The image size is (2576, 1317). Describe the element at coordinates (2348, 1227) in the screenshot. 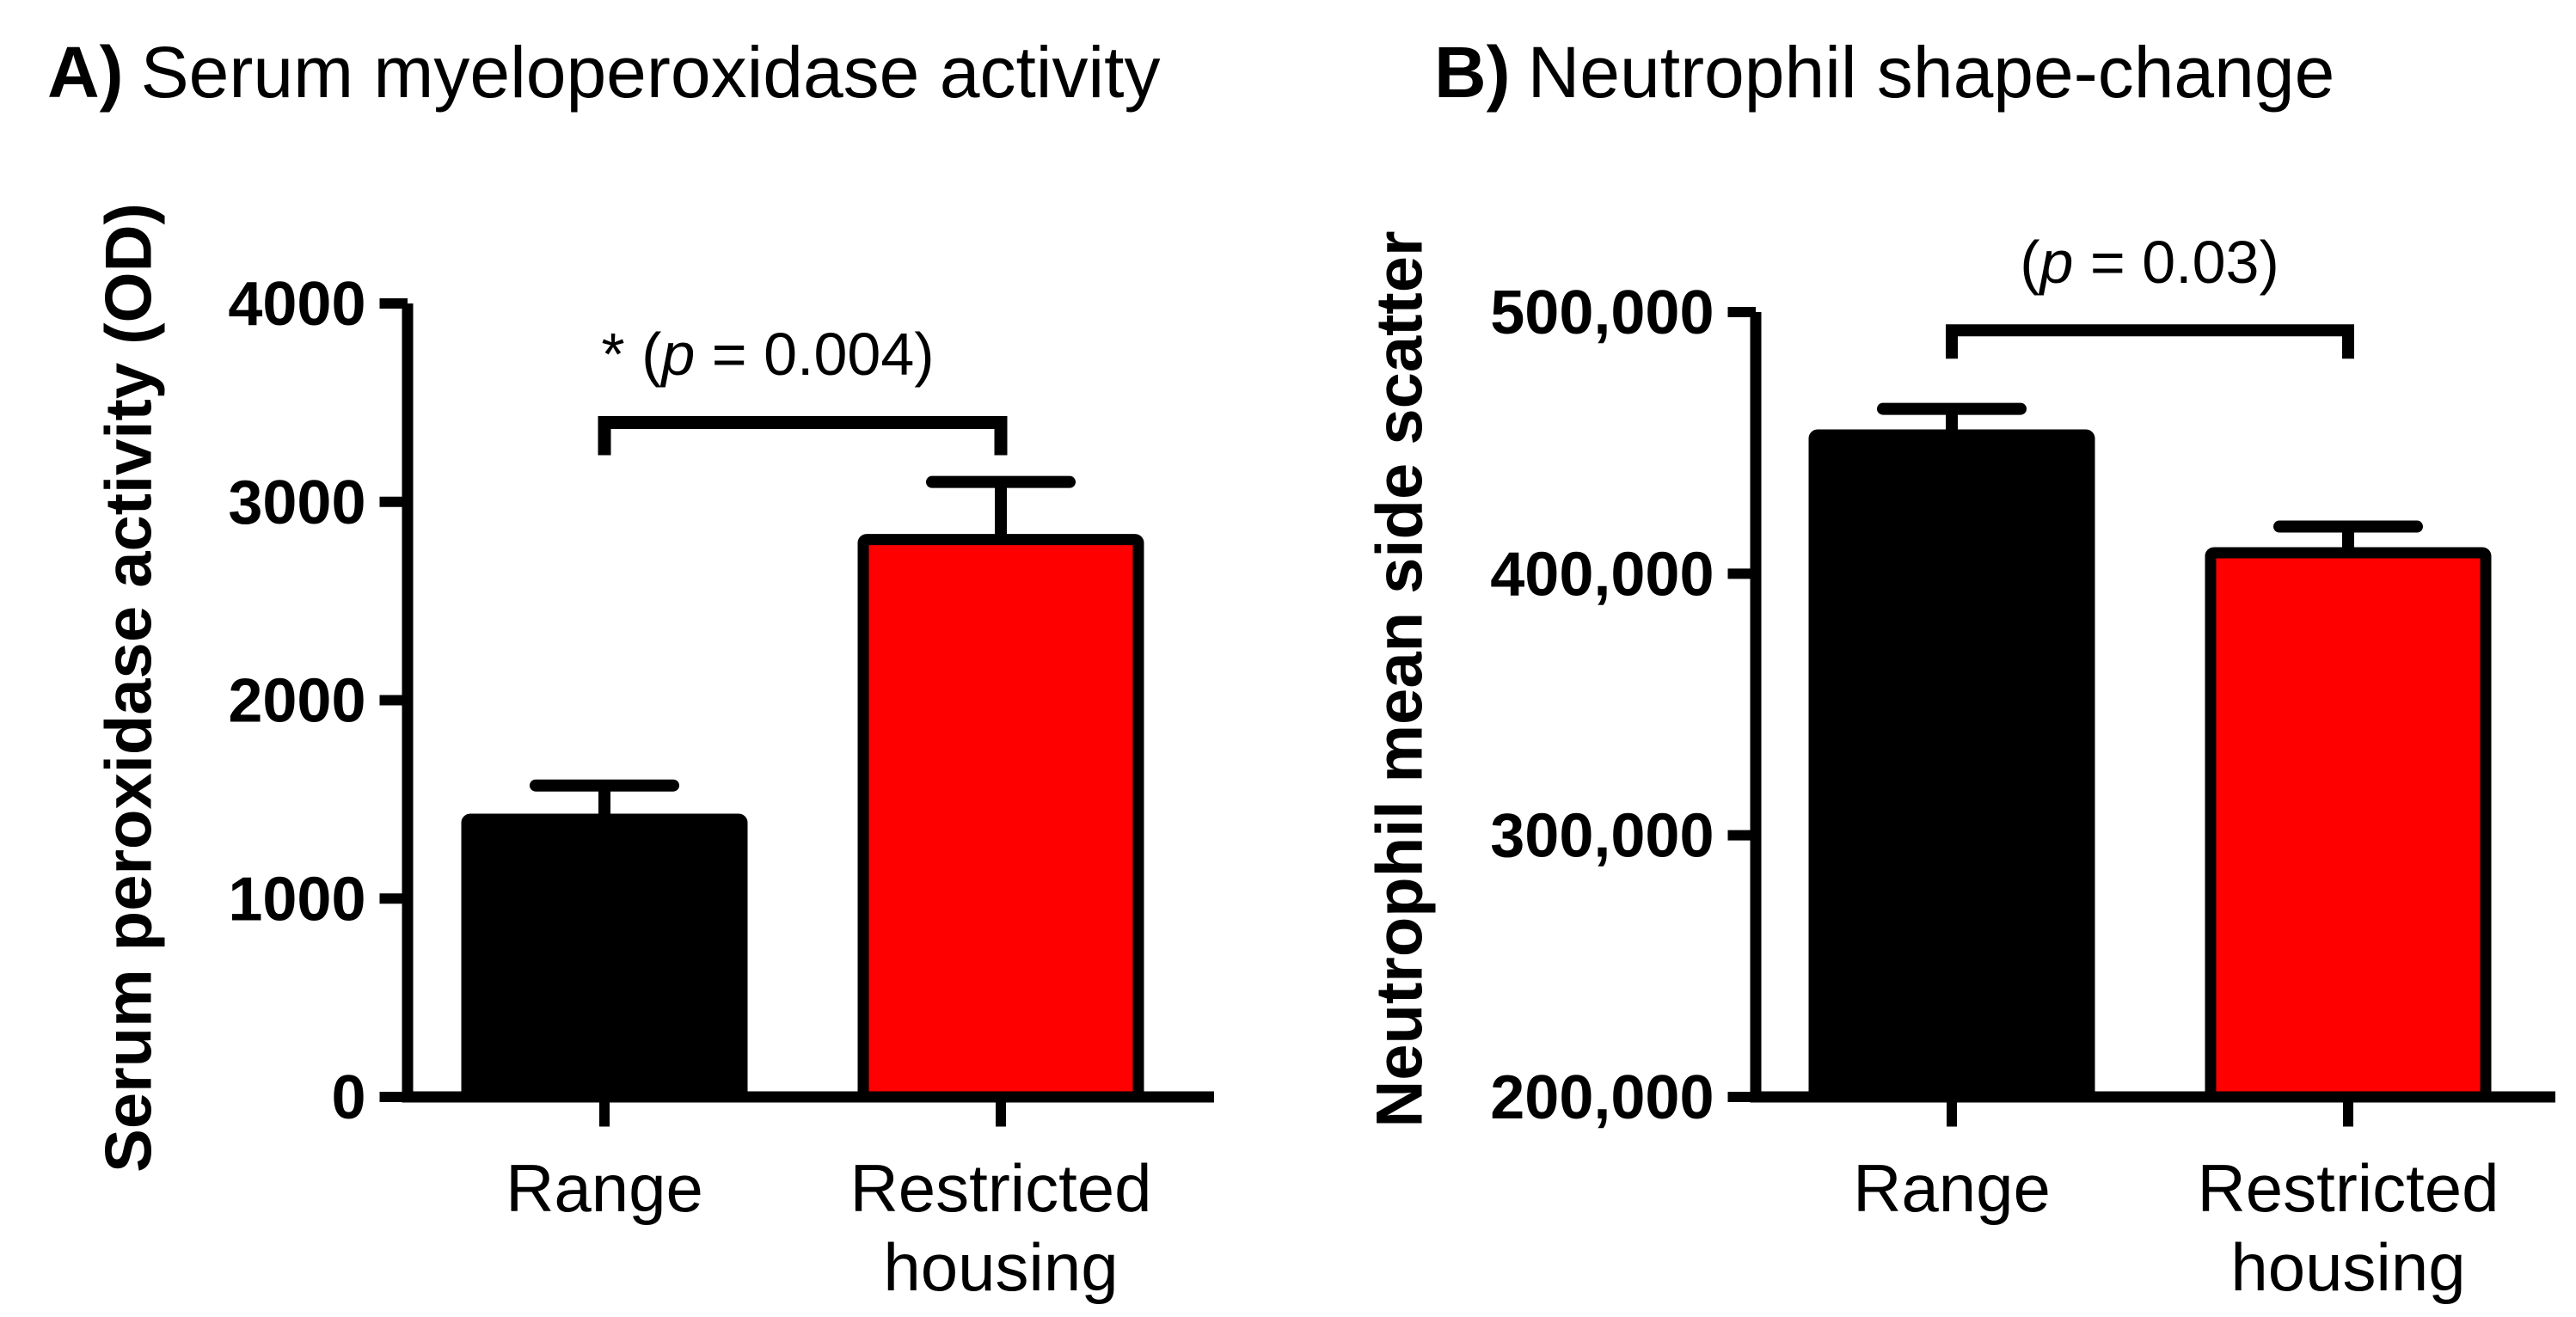

I see `panel-b-category-restricted-housing: Restricted housing` at that location.